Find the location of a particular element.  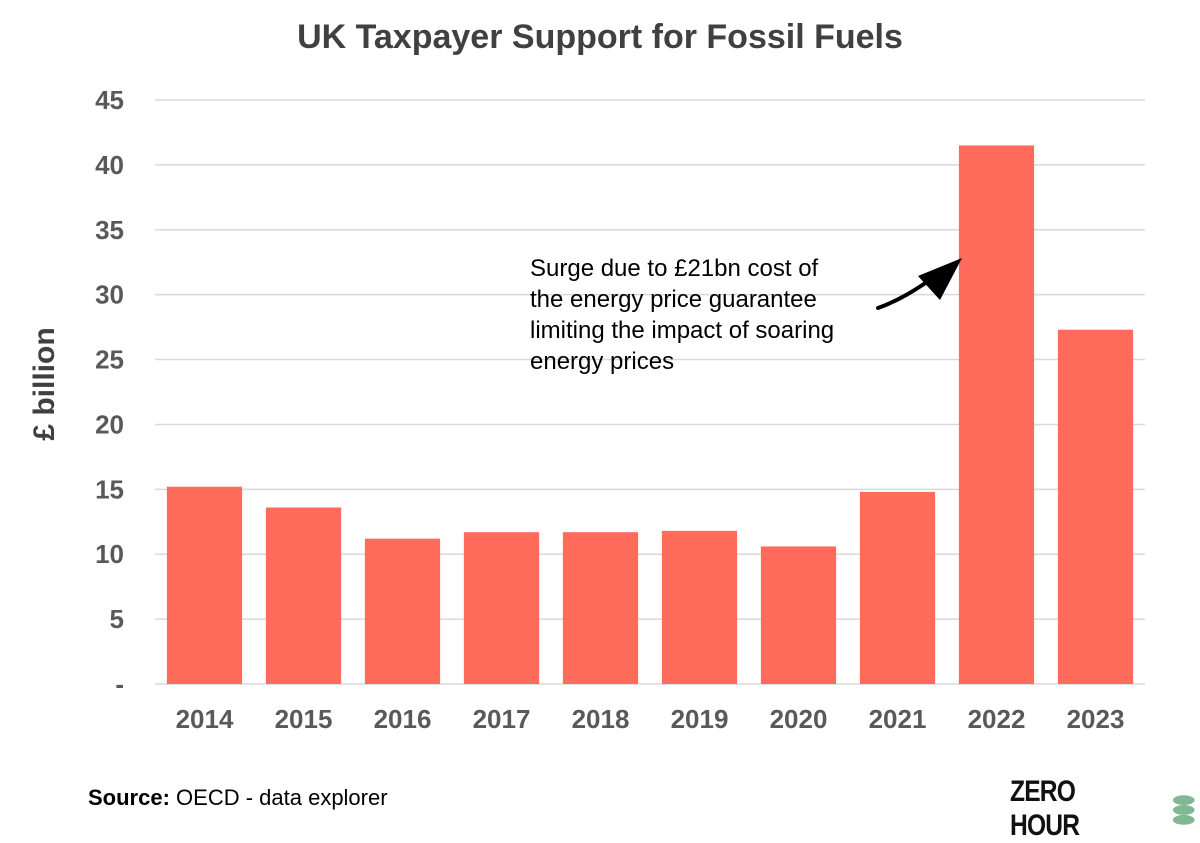

x-tick-labels: 2014 2015 2016 2017 2018 2019 2020 2021 2022 2023 is located at coordinates (650, 719).